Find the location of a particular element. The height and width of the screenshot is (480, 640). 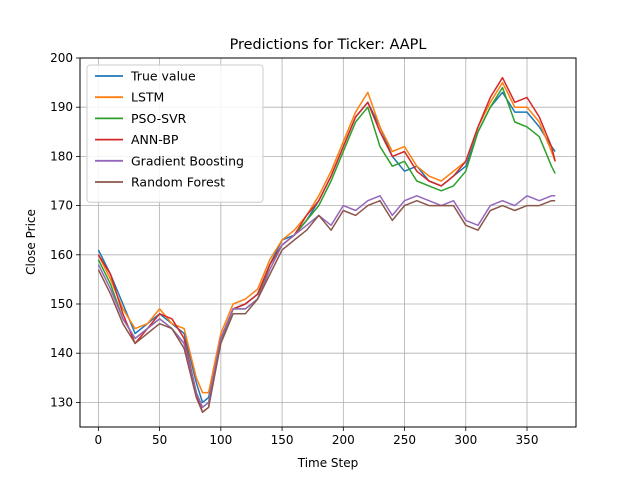

legend-label-true-value: True value is located at coordinates (163, 76).